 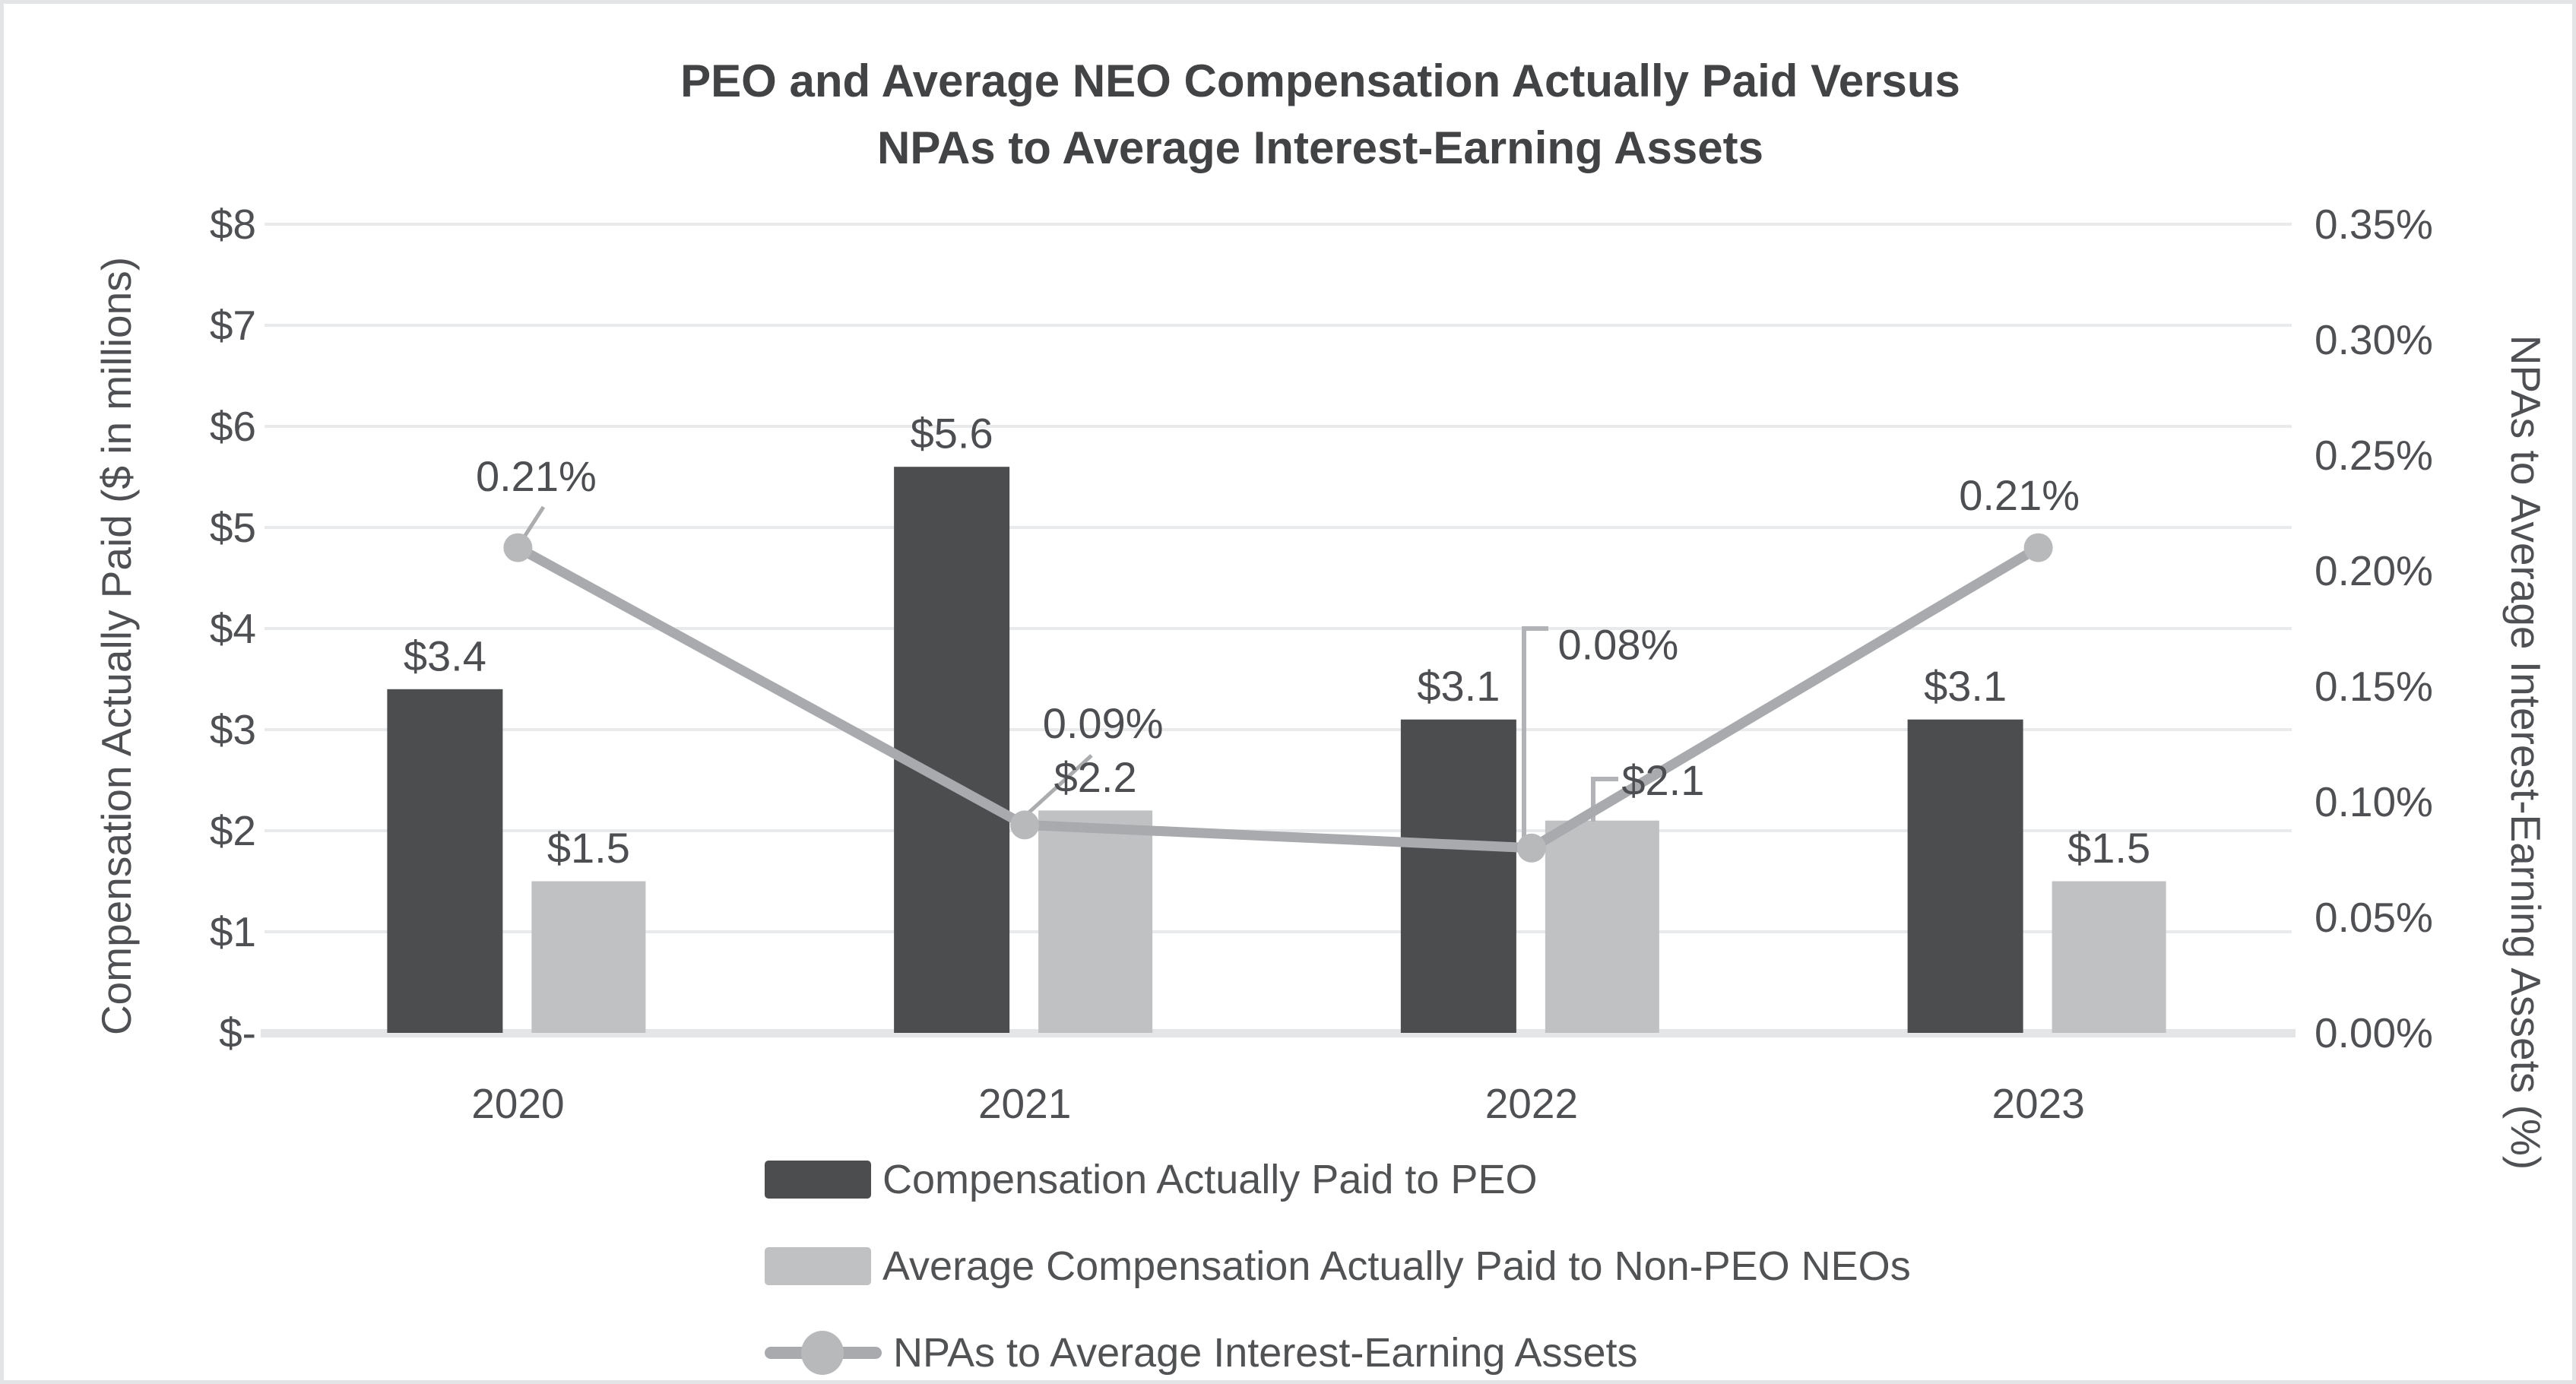 I want to click on peo-label-2020: $3.4, so click(x=445, y=655).